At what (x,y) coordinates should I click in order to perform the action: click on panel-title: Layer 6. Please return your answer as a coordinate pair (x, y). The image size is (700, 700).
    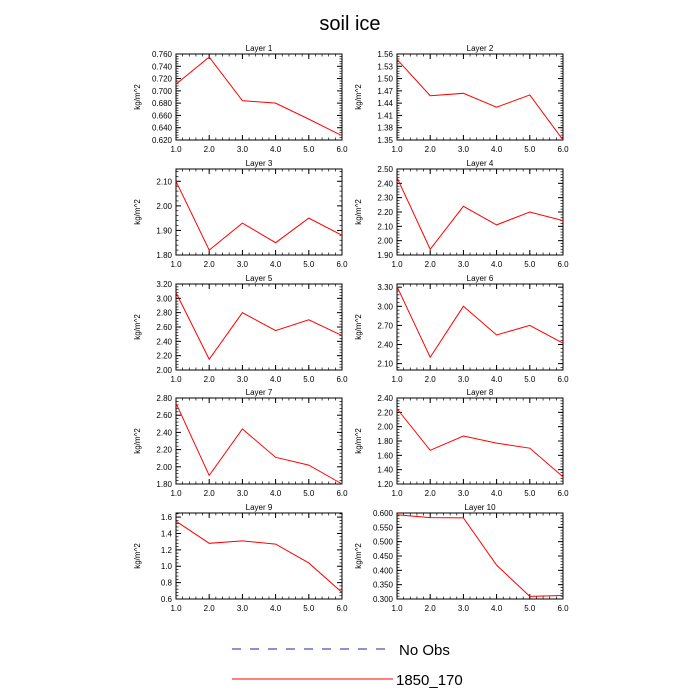
    Looking at the image, I should click on (480, 278).